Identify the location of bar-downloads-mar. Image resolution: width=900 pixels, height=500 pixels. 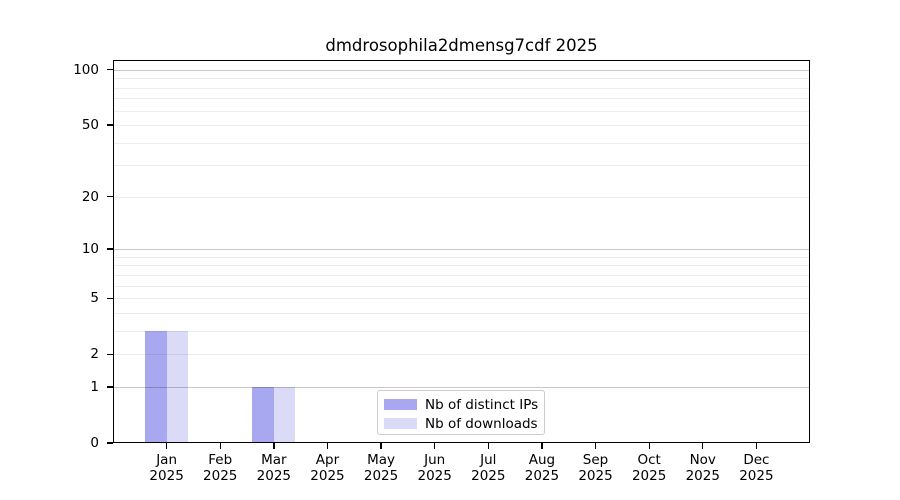
(284, 414).